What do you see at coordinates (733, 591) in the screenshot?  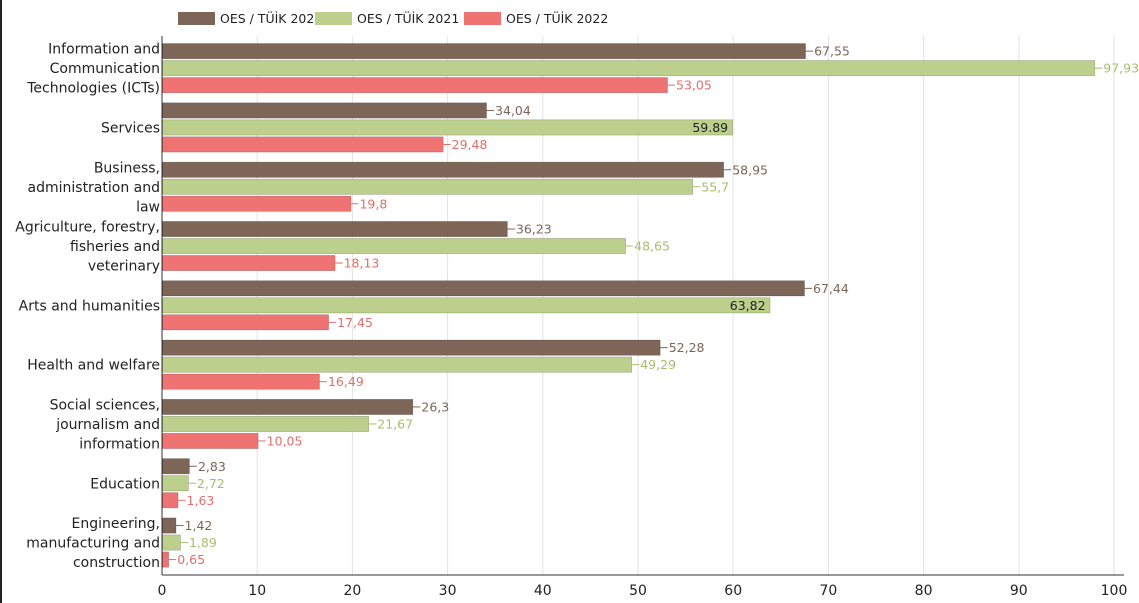 I see `x-tick-label: 60` at bounding box center [733, 591].